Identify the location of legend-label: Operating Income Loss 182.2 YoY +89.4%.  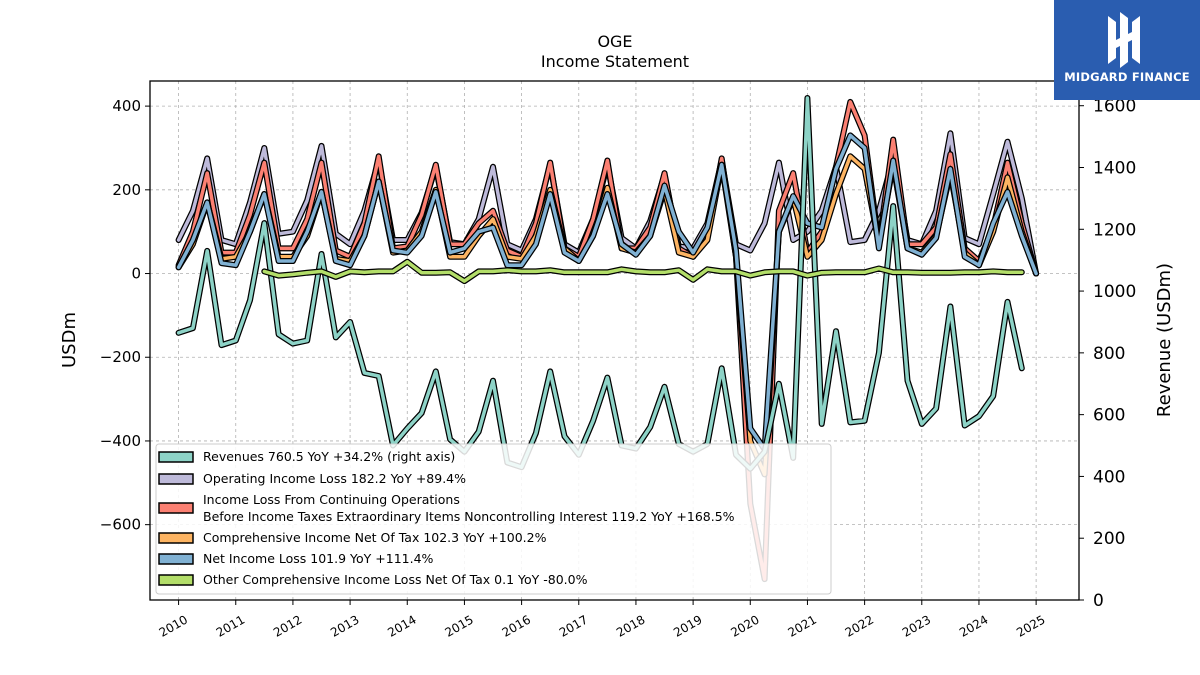
(334, 478).